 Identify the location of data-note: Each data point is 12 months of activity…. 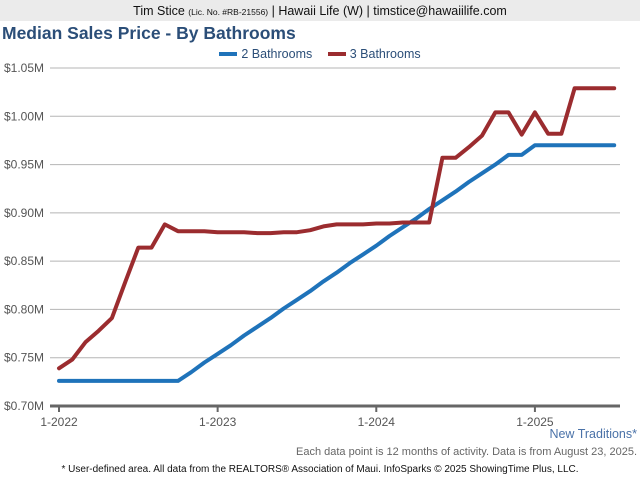
(466, 452).